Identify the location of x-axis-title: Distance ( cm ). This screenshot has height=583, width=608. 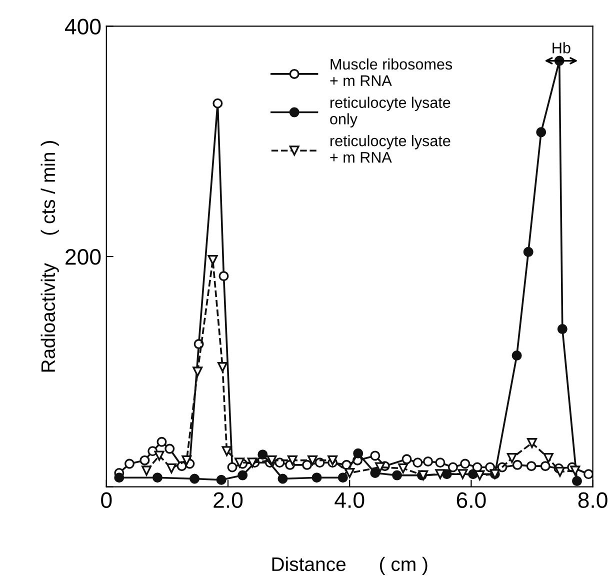
(350, 565).